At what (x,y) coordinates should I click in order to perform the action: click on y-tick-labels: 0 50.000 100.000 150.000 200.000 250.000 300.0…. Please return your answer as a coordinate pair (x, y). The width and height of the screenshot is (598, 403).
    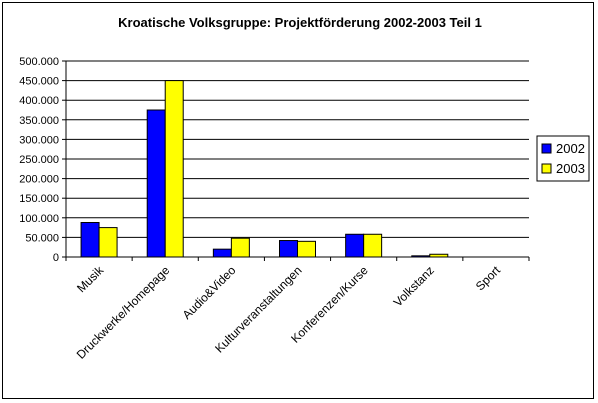
    Looking at the image, I should click on (39, 160).